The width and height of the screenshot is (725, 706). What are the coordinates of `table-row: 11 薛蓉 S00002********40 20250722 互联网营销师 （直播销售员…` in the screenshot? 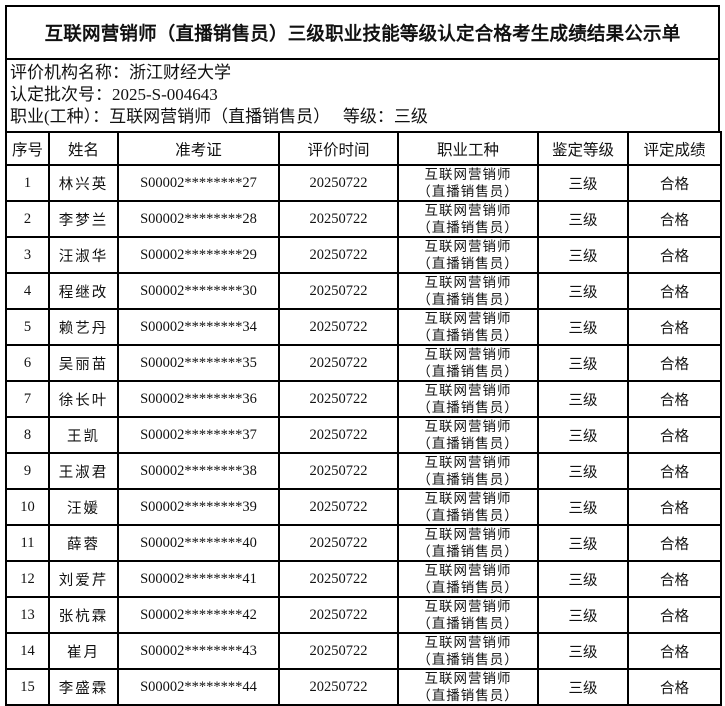 It's located at (363, 543).